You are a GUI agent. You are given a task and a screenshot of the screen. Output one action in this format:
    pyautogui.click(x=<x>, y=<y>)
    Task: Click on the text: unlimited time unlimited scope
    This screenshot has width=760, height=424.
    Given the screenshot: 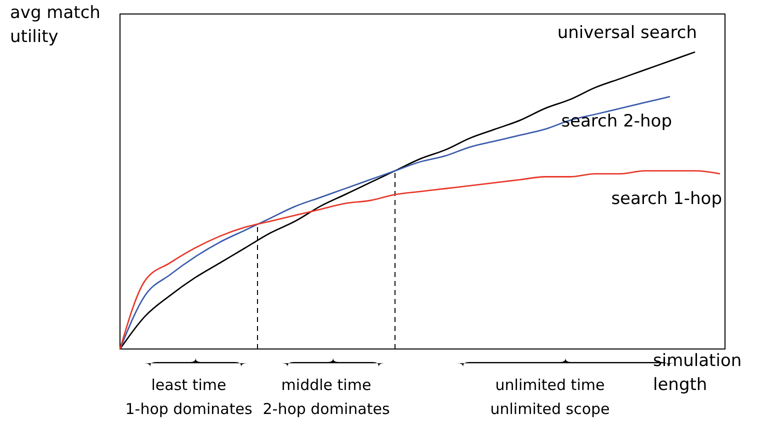 What is the action you would take?
    pyautogui.click(x=550, y=397)
    